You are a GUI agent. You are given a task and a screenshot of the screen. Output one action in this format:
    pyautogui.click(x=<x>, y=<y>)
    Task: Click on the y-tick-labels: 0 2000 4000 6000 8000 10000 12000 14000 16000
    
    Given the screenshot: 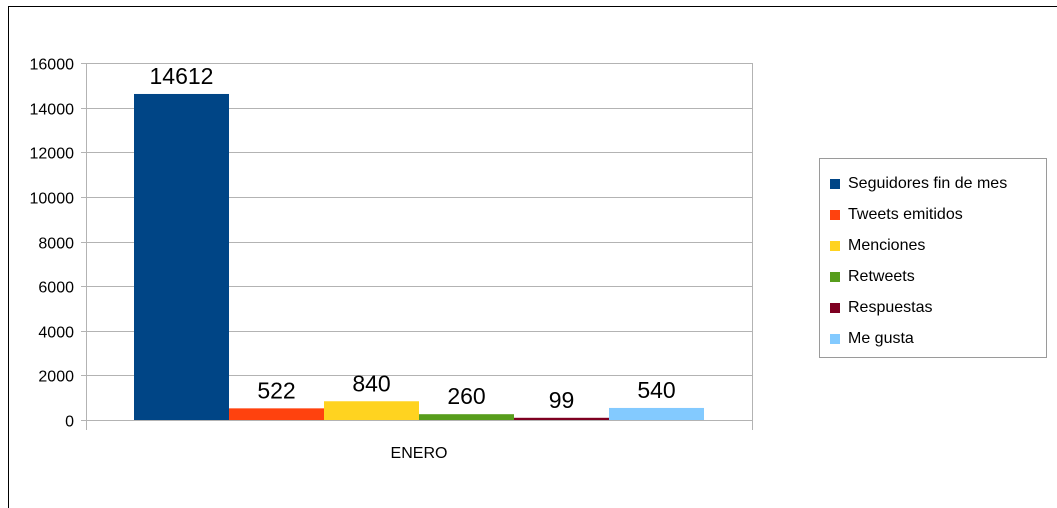 What is the action you would take?
    pyautogui.click(x=52, y=244)
    